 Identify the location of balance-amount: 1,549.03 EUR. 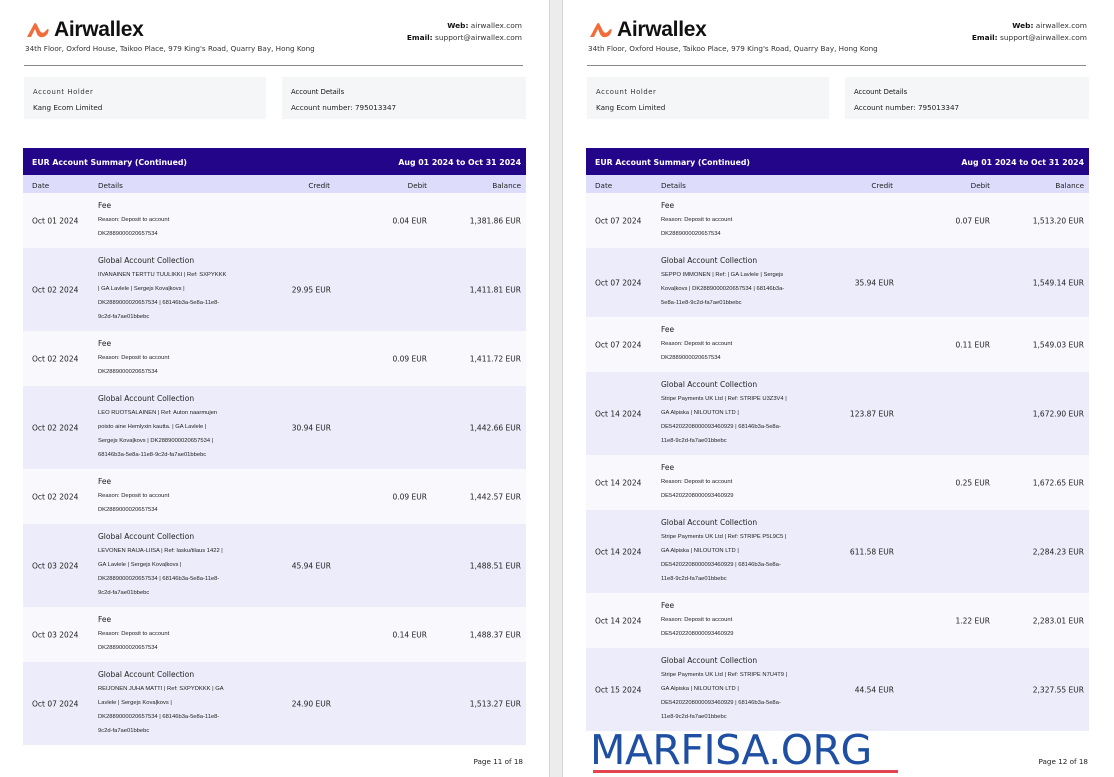
(1058, 344).